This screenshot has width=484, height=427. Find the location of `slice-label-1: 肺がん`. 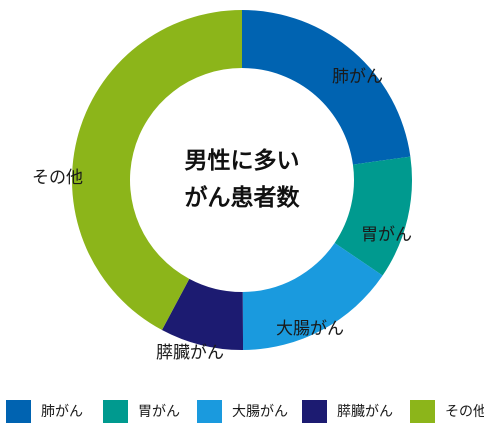

slice-label-1: 肺がん is located at coordinates (357, 77).